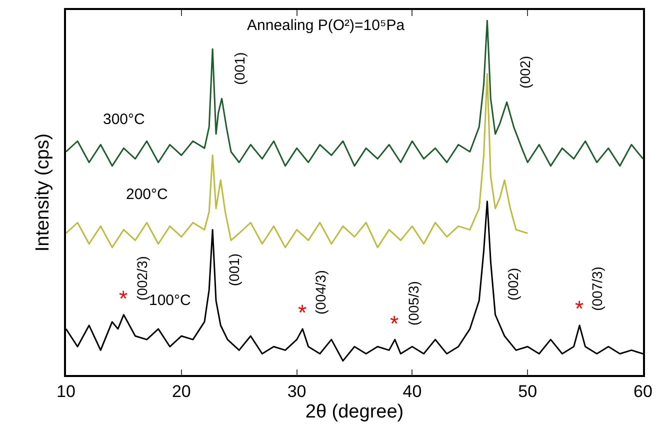  I want to click on x-tick-label: 30, so click(296, 392).